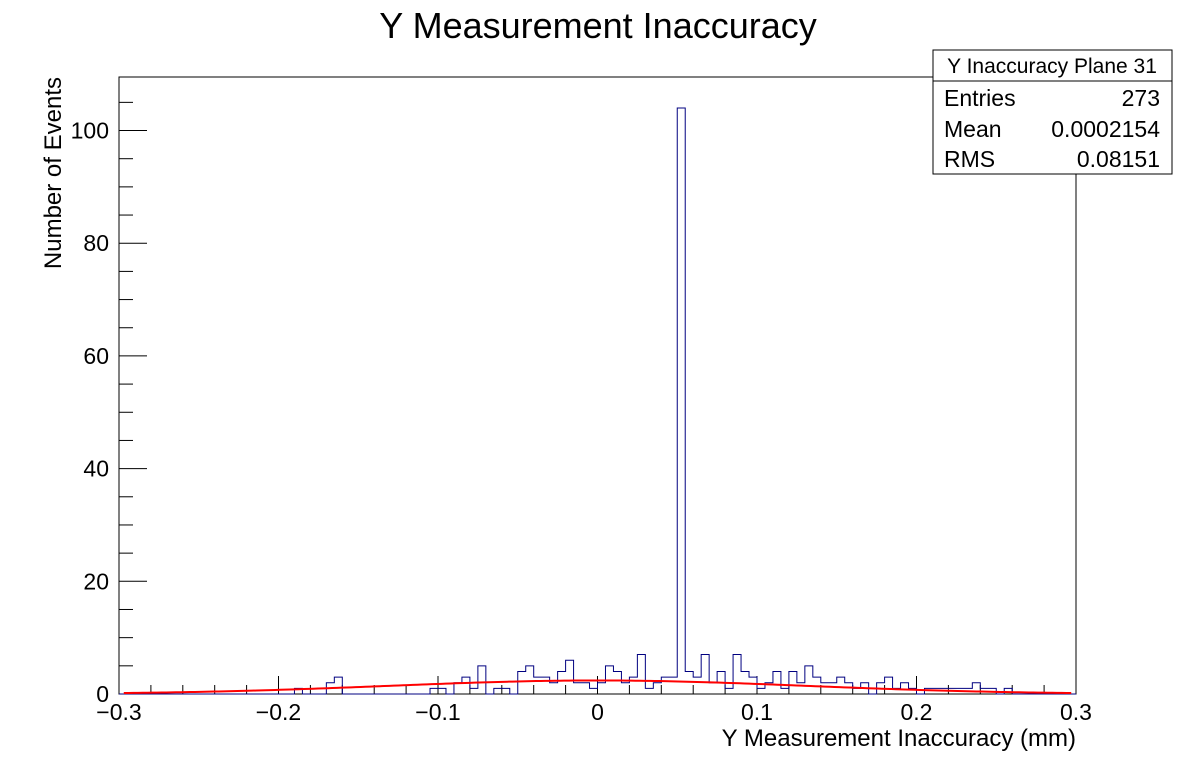  I want to click on y-axis-label: Number of Events, so click(53, 173).